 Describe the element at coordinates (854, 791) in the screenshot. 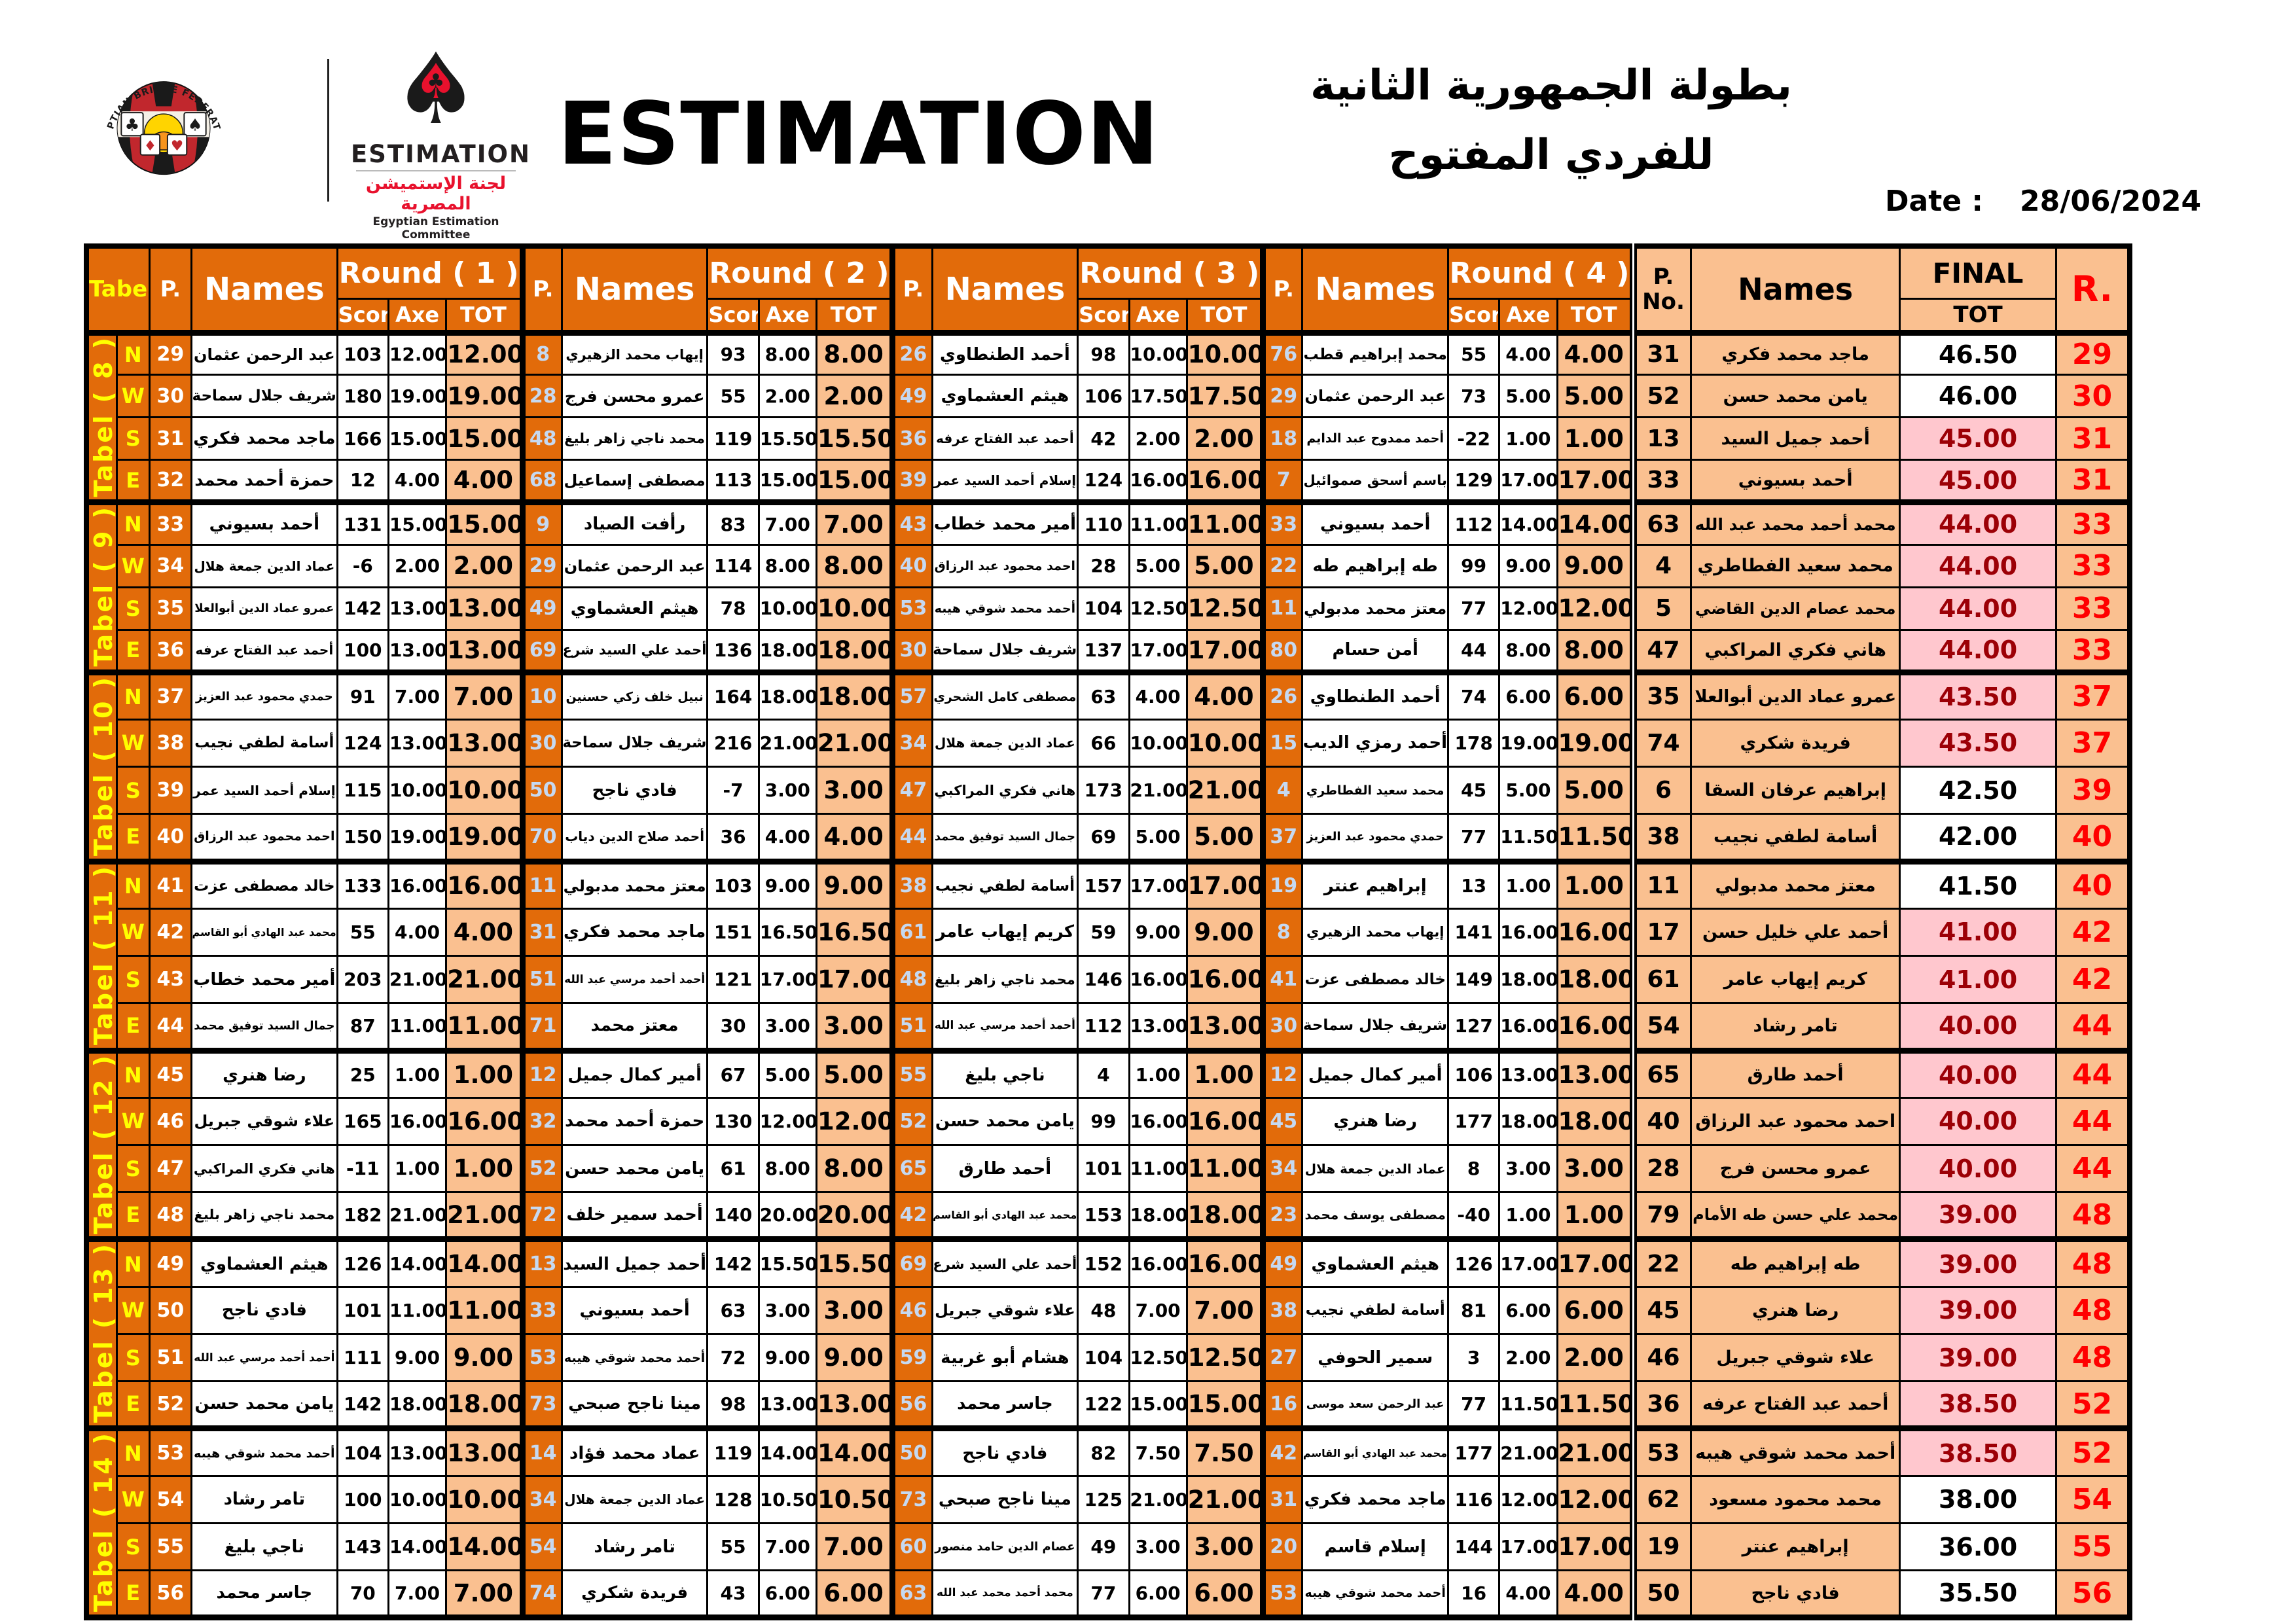

I see `round2-tot-cell: 3.00` at that location.